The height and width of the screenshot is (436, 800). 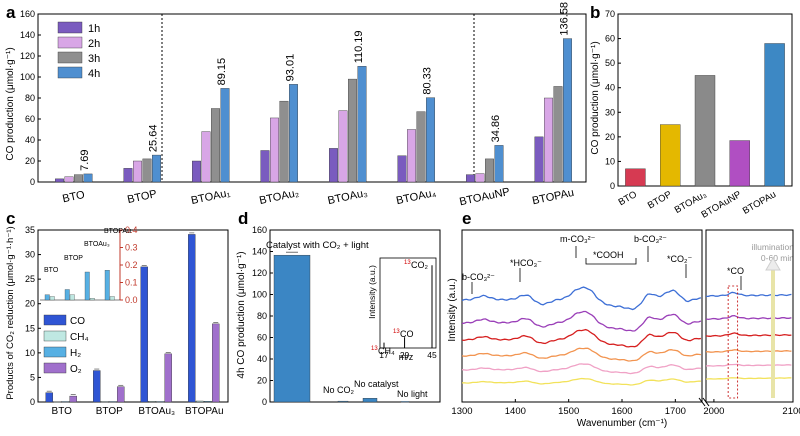 I want to click on e-annotation-m-co3: m-CO₃²⁻, so click(x=578, y=239).